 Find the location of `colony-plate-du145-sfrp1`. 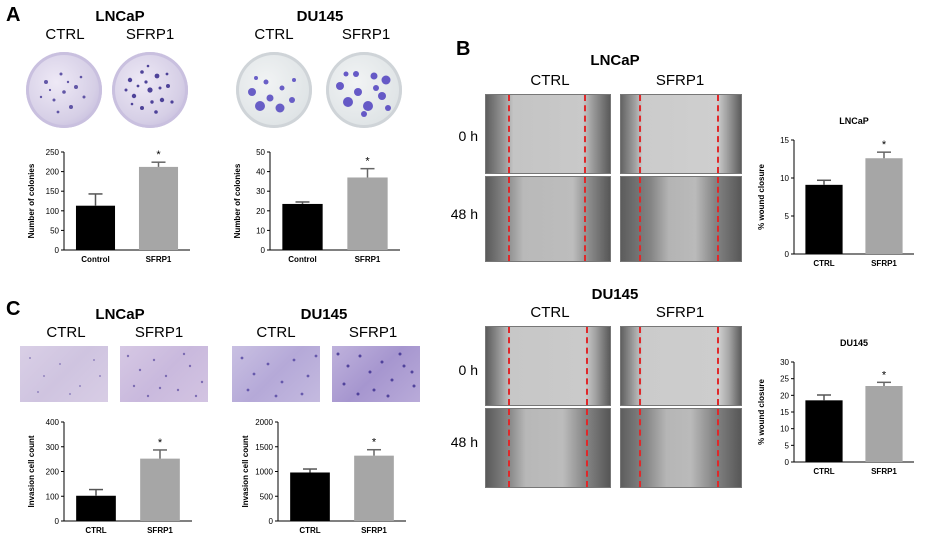

colony-plate-du145-sfrp1 is located at coordinates (364, 90).